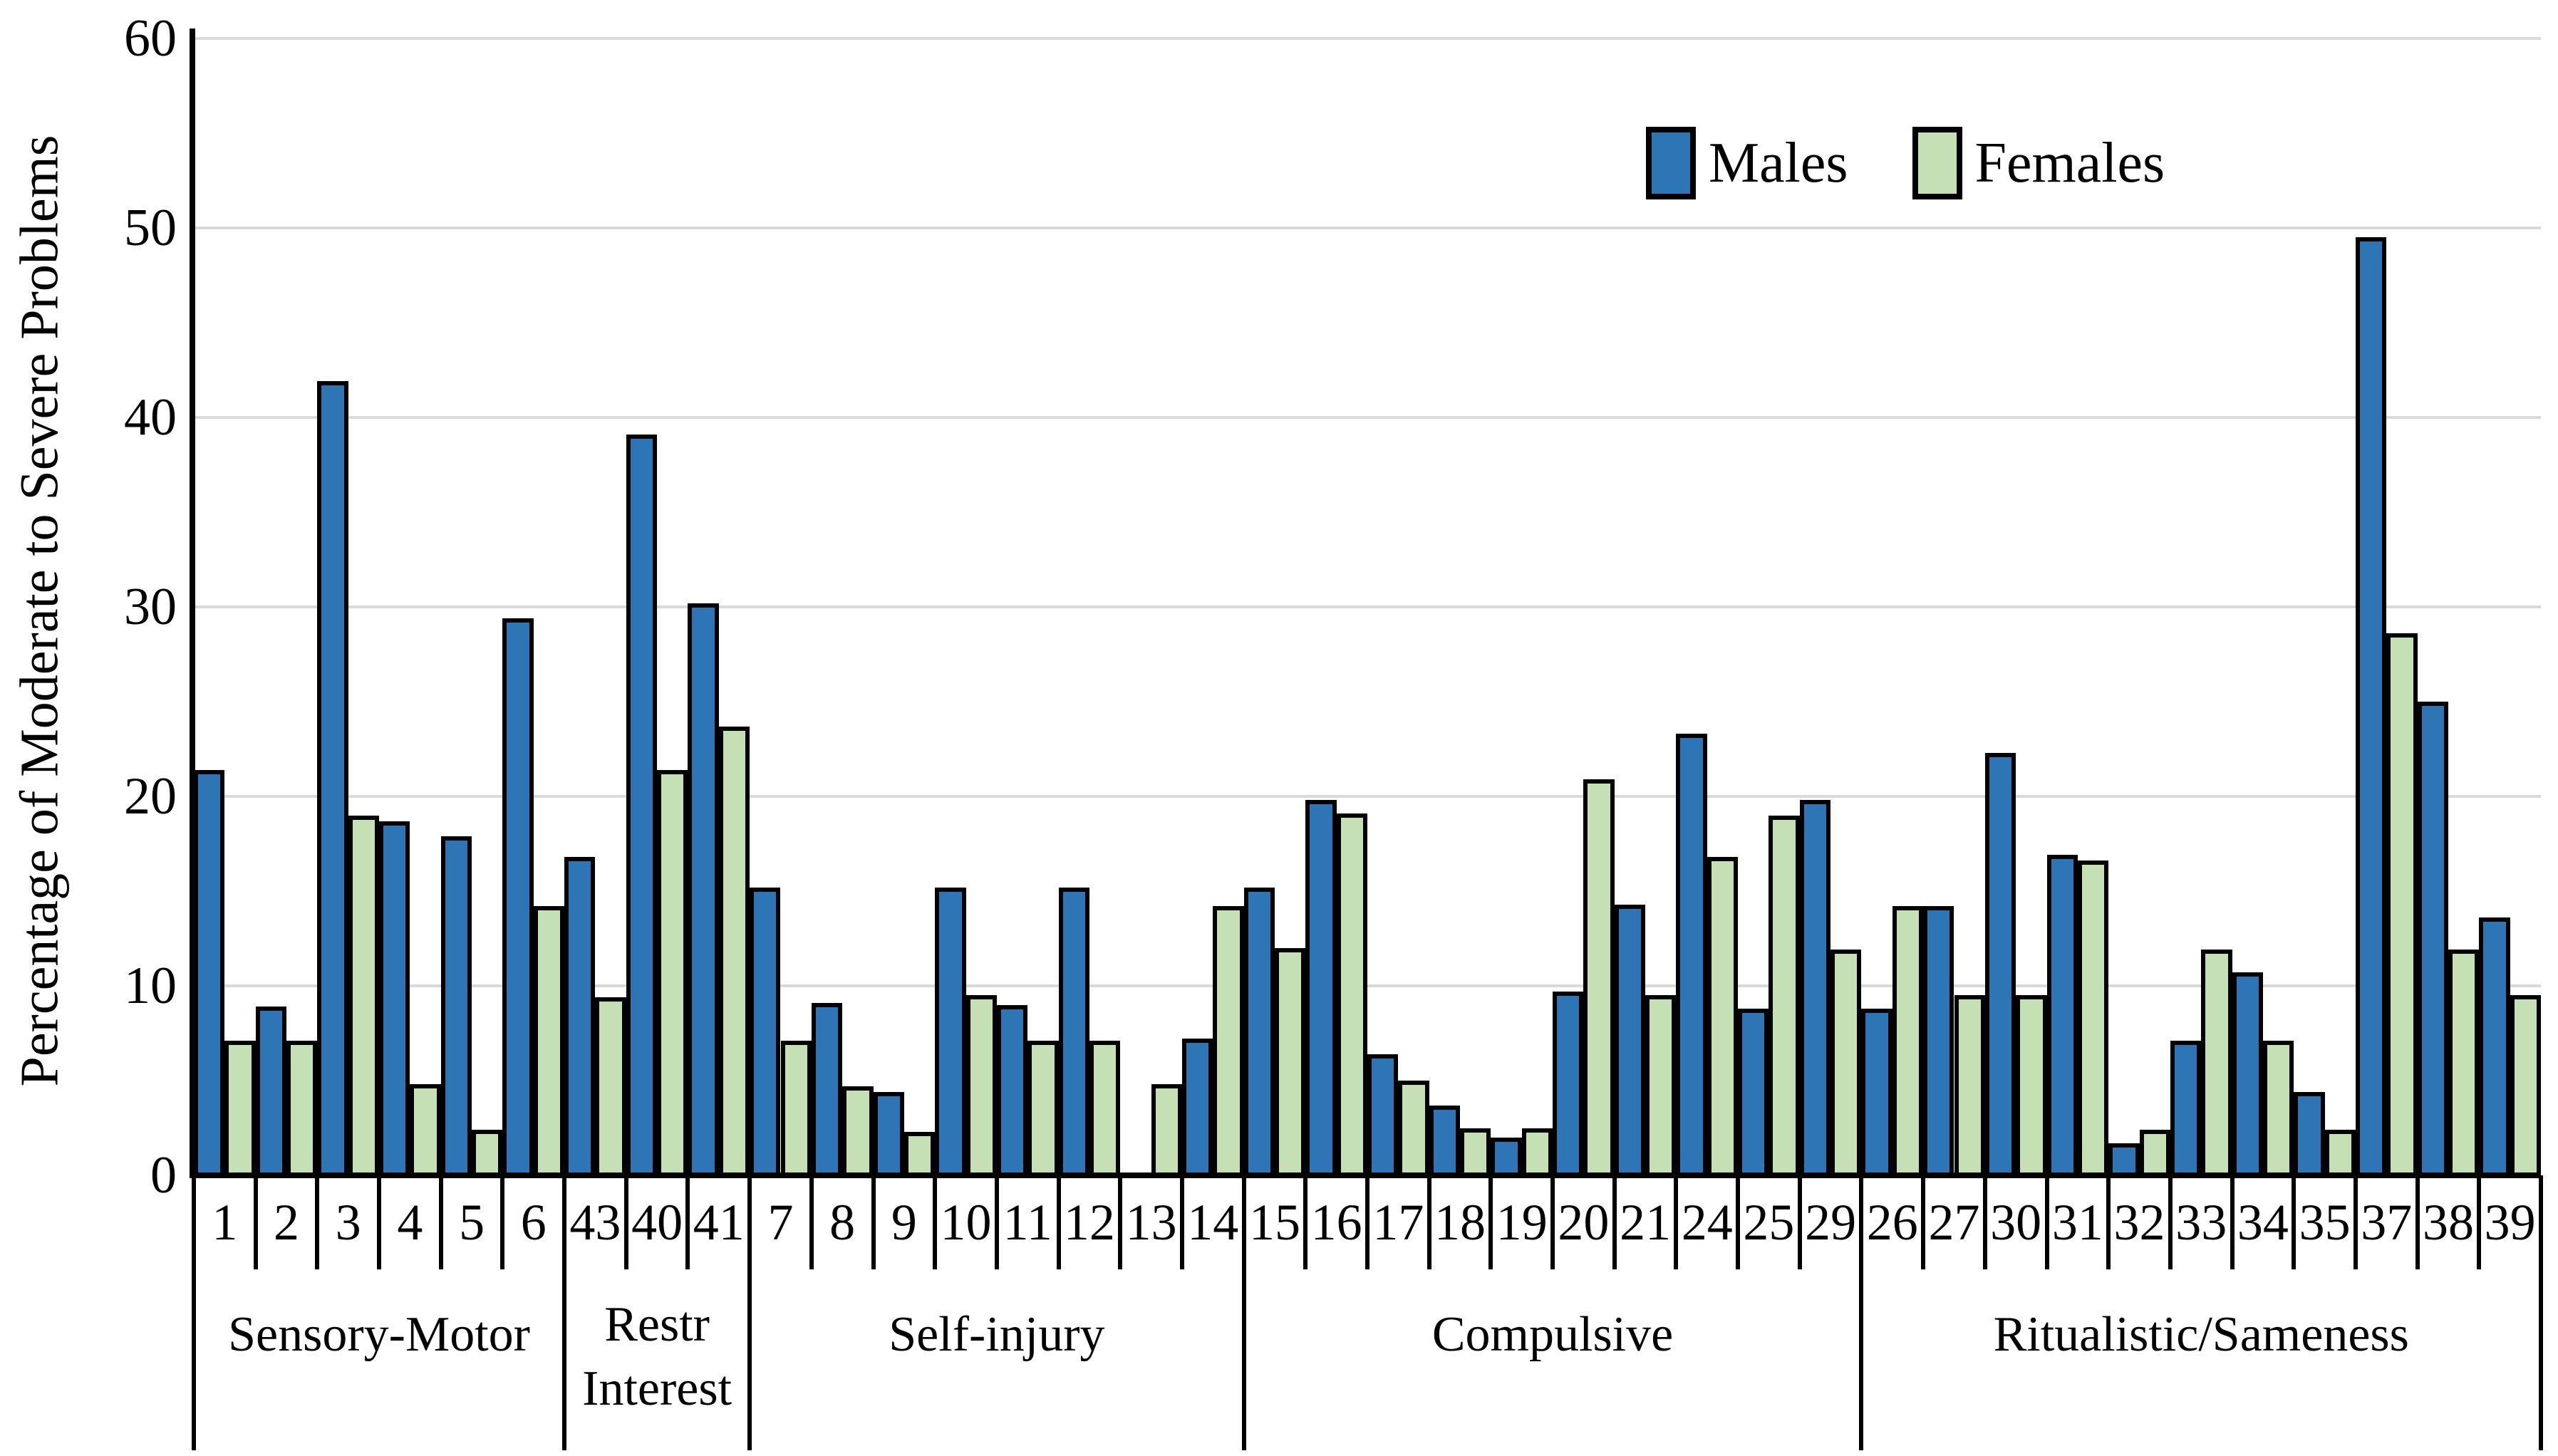 This screenshot has height=1456, width=2558. Describe the element at coordinates (2139, 1222) in the screenshot. I see `x-tick-label-32: 32` at that location.